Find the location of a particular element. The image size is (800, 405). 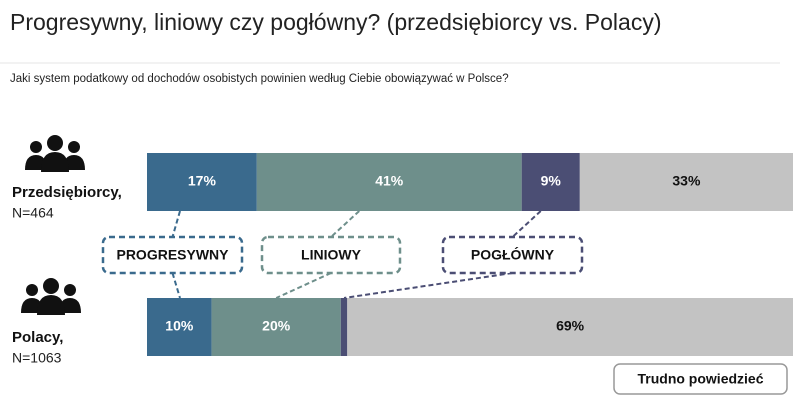

value-label: 33% is located at coordinates (686, 181).